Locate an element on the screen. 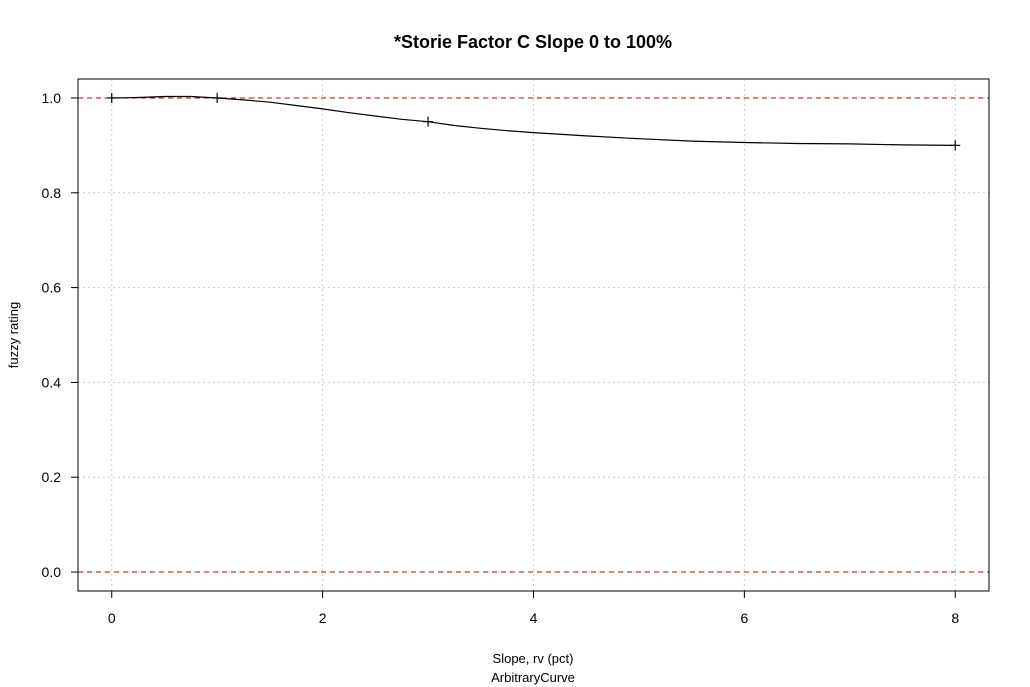  x-tick-label: 0 is located at coordinates (112, 618).